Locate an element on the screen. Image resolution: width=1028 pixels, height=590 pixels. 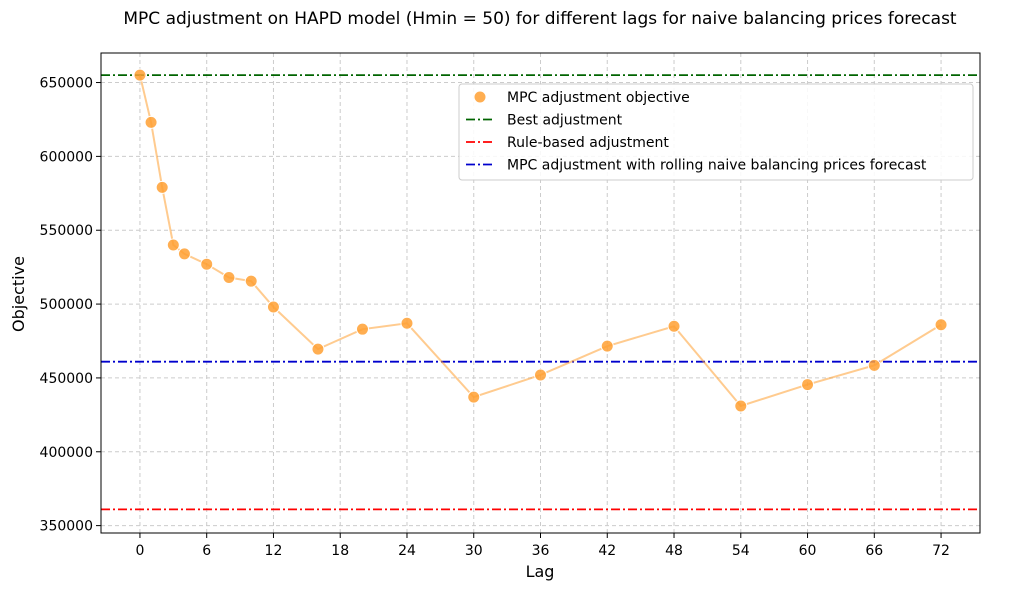
y-tick-label: 500000 is located at coordinates (66, 305).